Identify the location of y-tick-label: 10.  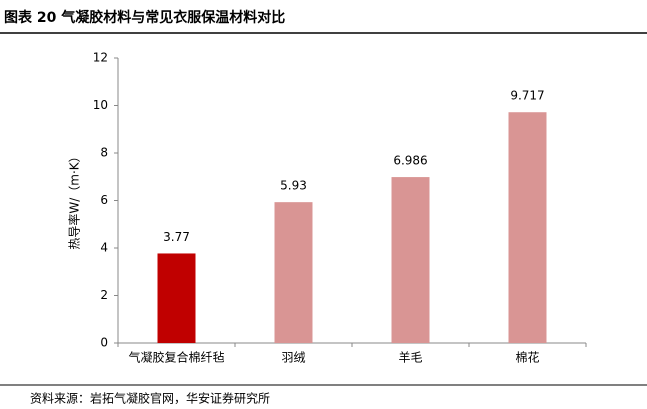
(100, 105).